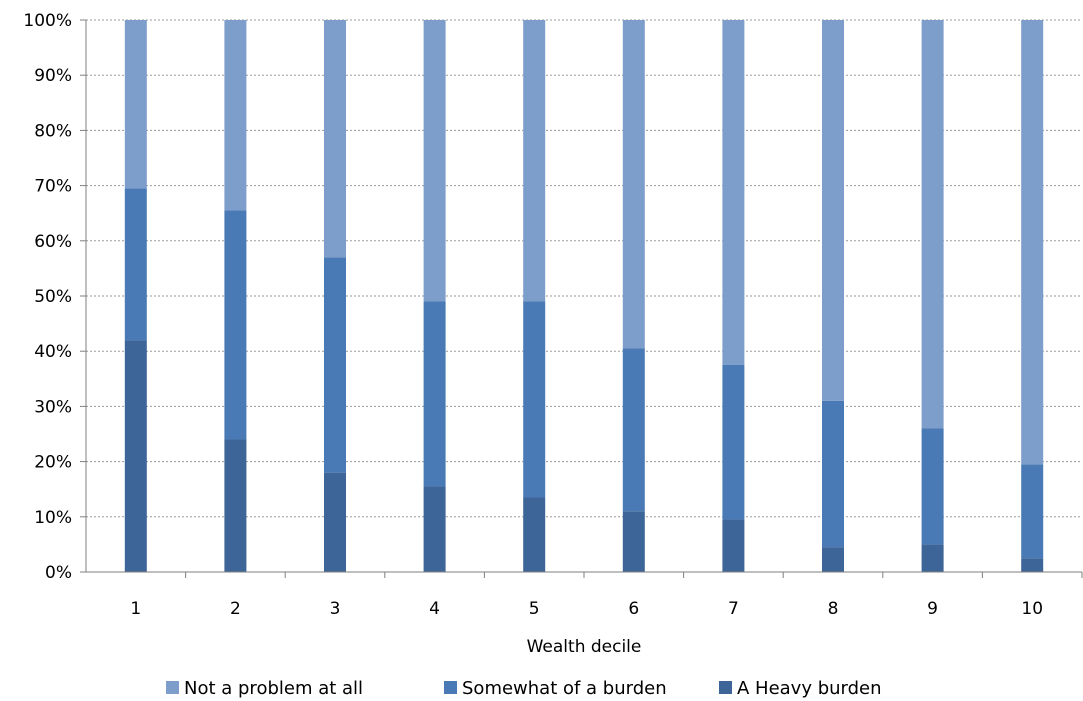 The width and height of the screenshot is (1083, 701). I want to click on x-tick-label: 10, so click(1032, 609).